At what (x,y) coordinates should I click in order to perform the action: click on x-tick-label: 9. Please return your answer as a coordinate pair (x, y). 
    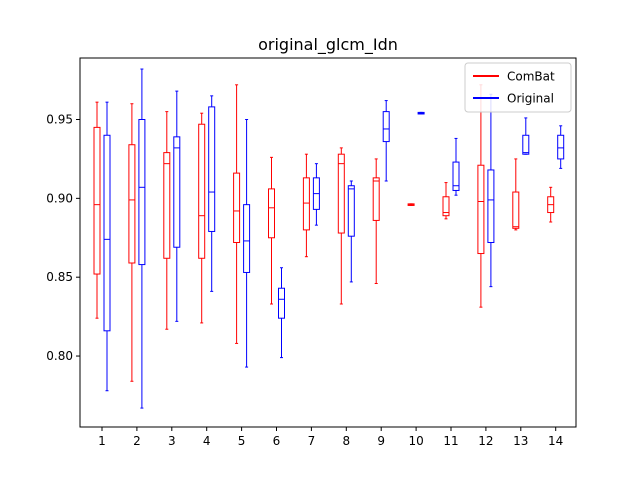
    Looking at the image, I should click on (381, 441).